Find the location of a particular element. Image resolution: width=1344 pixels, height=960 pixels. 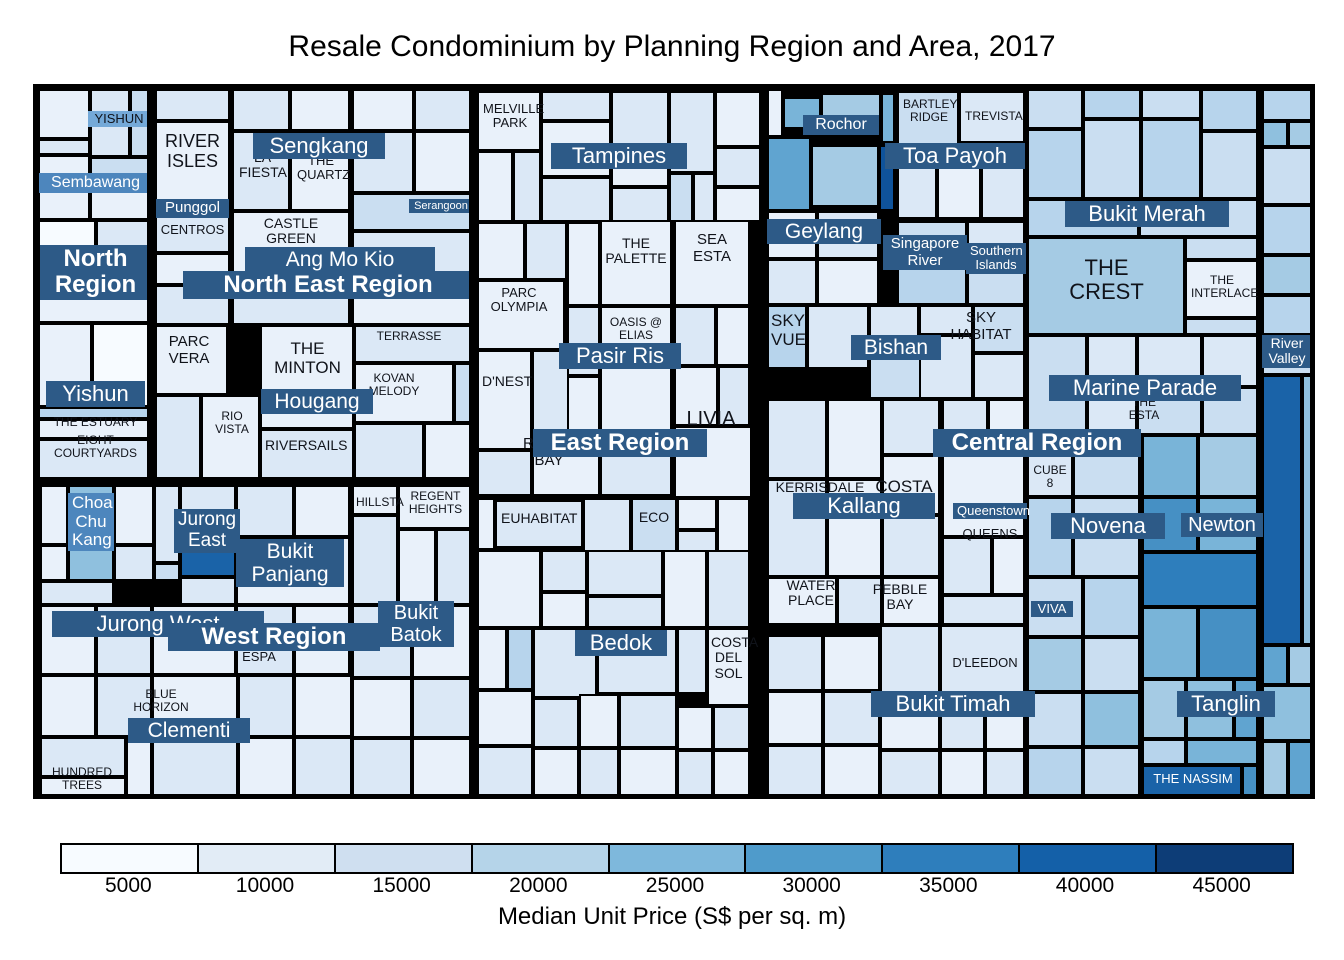

label-the-nassim: THE NASSIM is located at coordinates (1193, 778).